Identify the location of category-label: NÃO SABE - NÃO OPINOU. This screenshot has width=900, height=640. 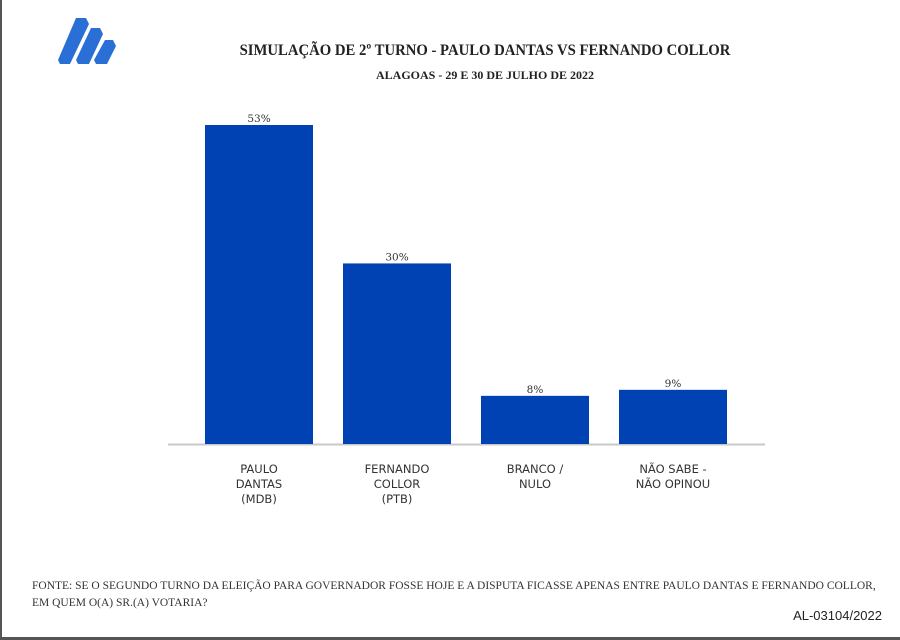
(673, 476).